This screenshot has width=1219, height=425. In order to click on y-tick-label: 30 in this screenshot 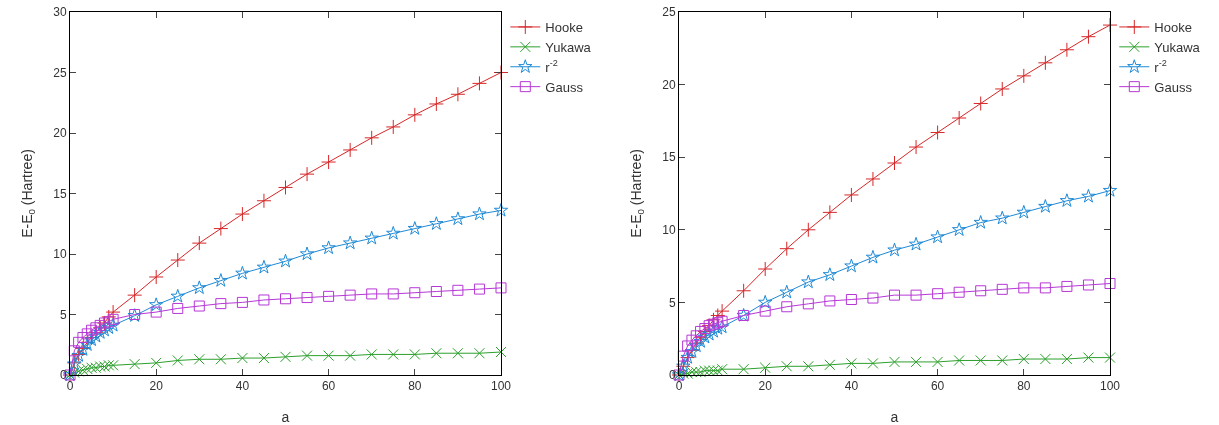, I will do `click(60, 12)`.